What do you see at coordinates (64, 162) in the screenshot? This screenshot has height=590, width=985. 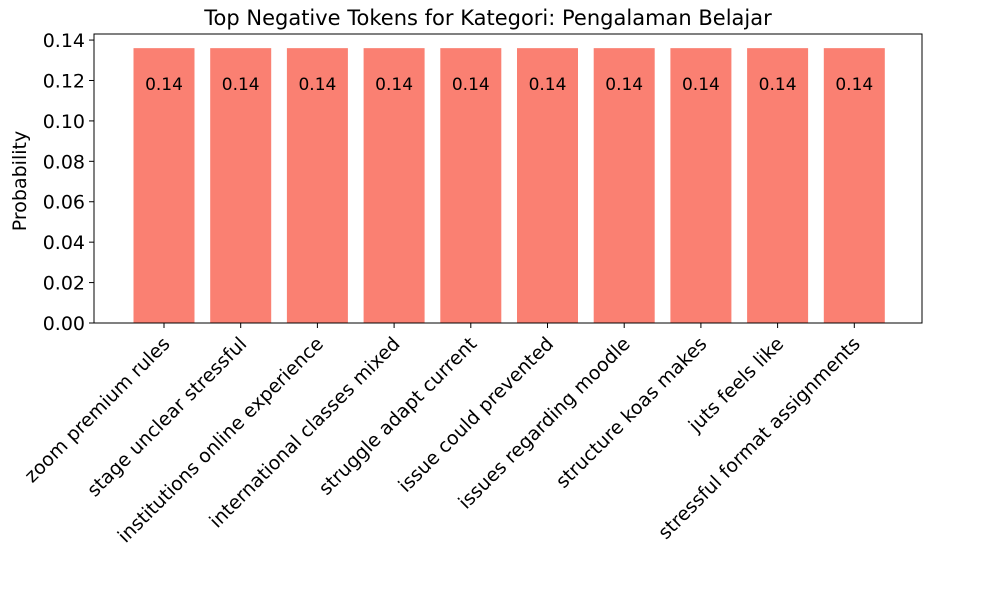 I see `y-tick-label: 0.08` at bounding box center [64, 162].